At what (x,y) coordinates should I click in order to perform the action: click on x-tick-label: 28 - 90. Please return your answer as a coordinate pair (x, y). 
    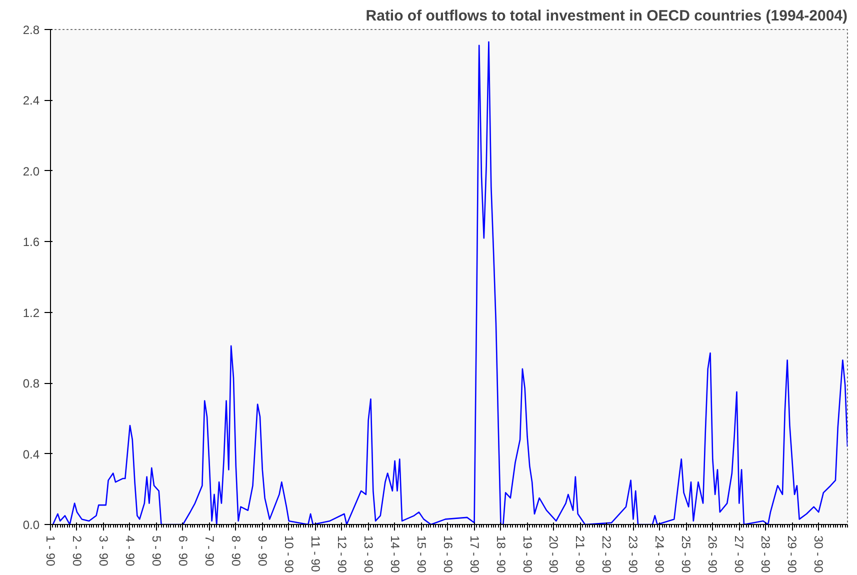
    Looking at the image, I should click on (765, 555).